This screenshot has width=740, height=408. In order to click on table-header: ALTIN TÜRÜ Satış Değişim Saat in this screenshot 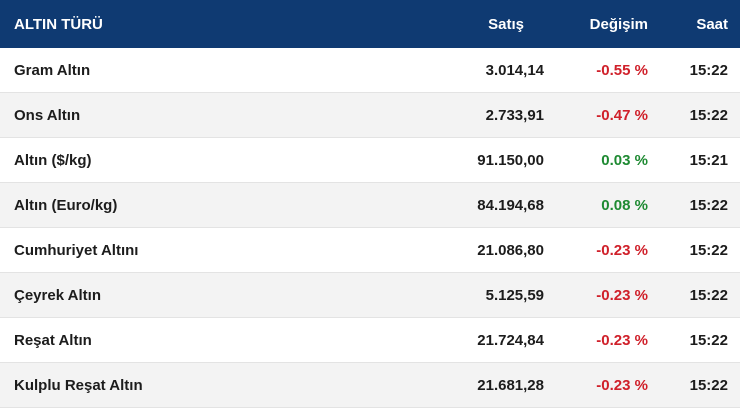, I will do `click(370, 24)`.